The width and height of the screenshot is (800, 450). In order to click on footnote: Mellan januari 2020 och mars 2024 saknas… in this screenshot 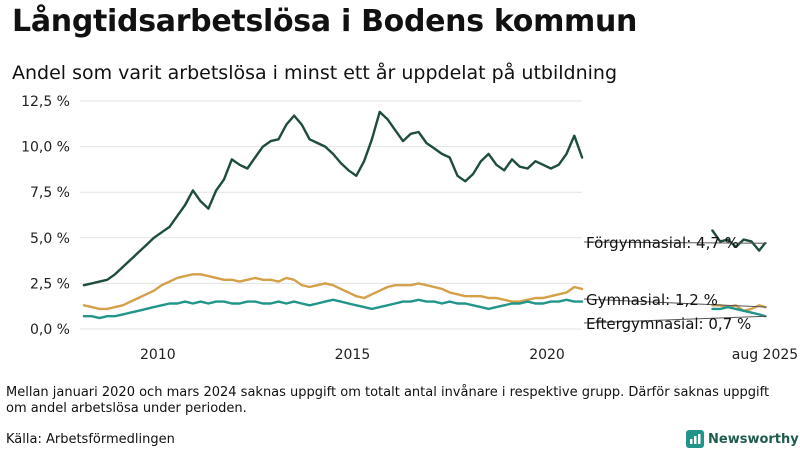, I will do `click(388, 400)`.